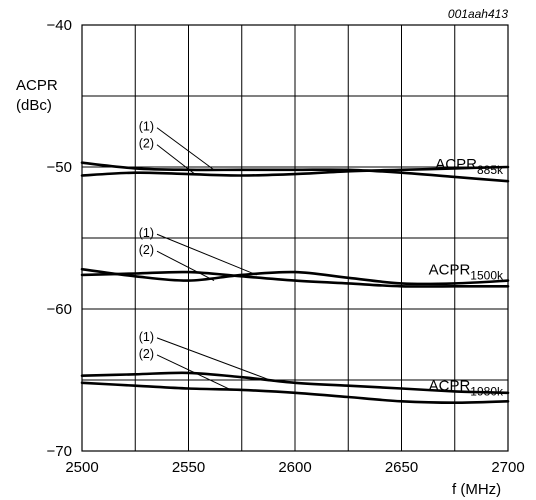 This screenshot has height=500, width=536. I want to click on series-label-885k: ACPR885k, so click(469, 166).